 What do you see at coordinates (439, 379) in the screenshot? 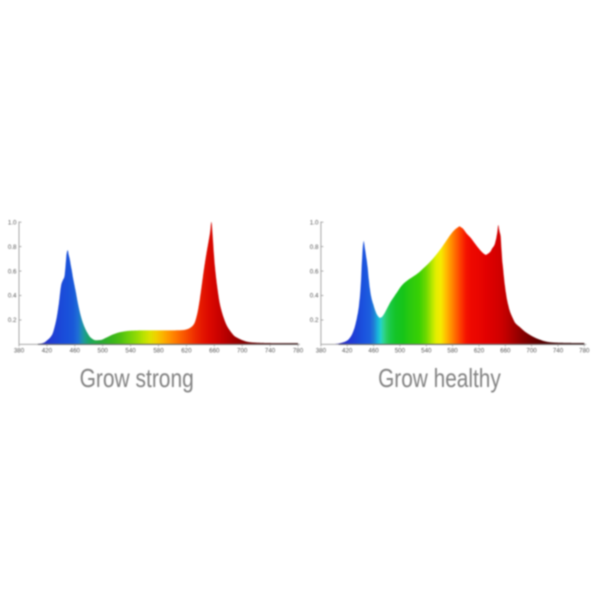
I see `svg-text: Grow healthy` at bounding box center [439, 379].